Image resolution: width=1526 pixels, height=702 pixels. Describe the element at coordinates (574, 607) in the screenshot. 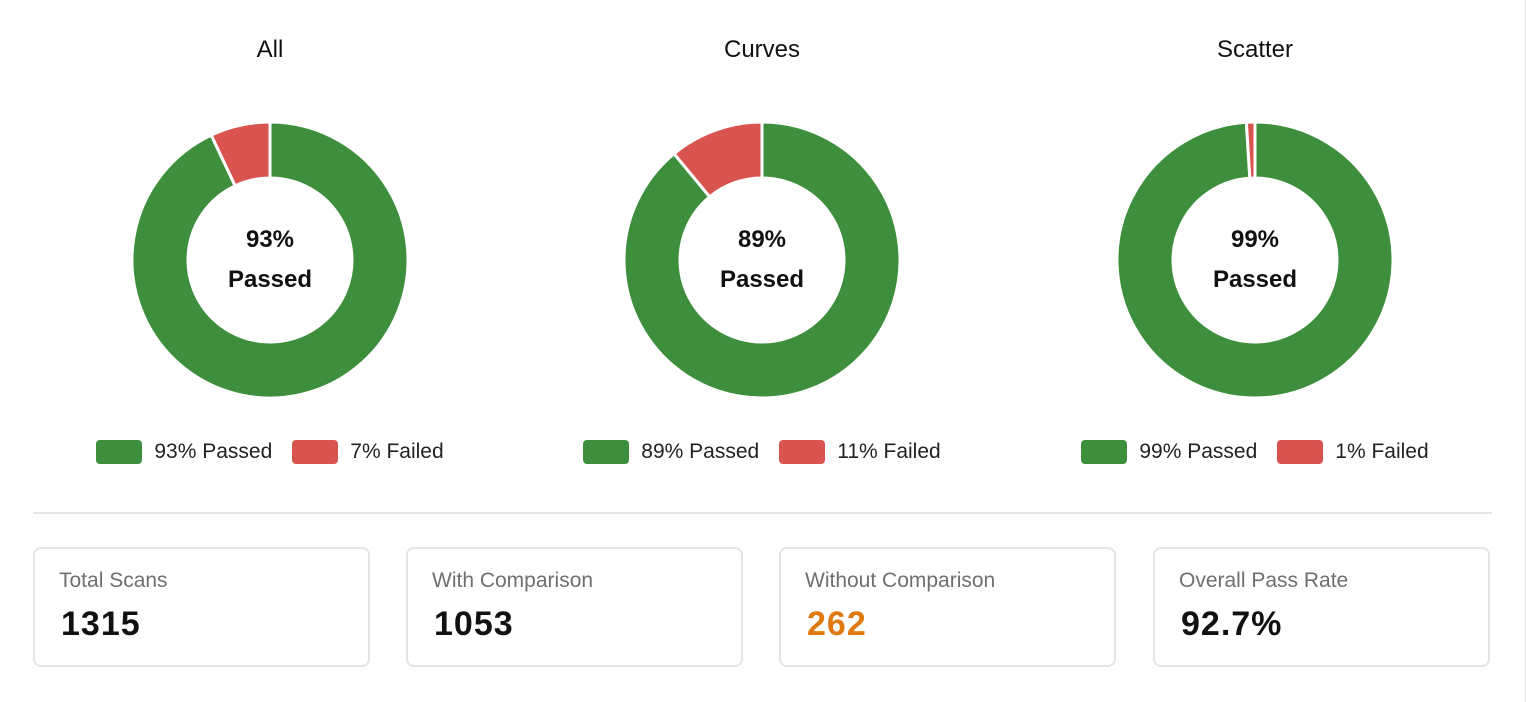

I see `stat-card-with-comparison: With Comparison 1053` at that location.